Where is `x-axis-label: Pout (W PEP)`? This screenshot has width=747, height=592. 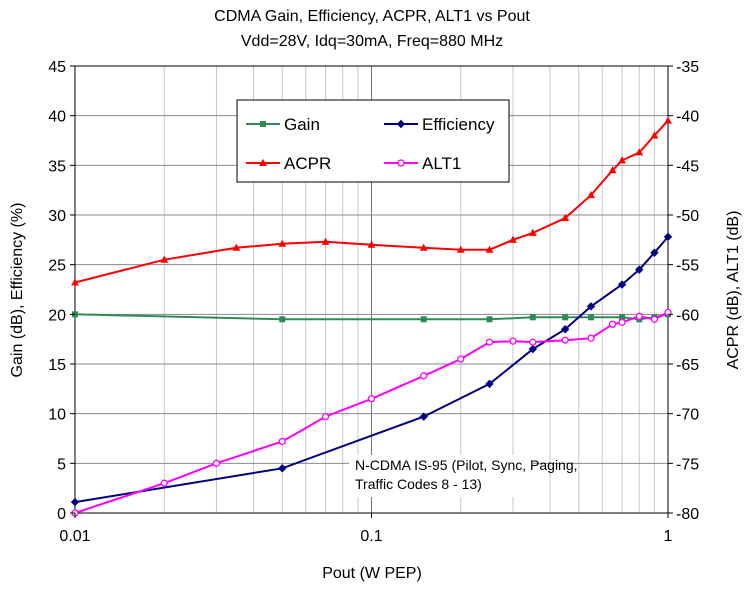
x-axis-label: Pout (W PEP) is located at coordinates (372, 573).